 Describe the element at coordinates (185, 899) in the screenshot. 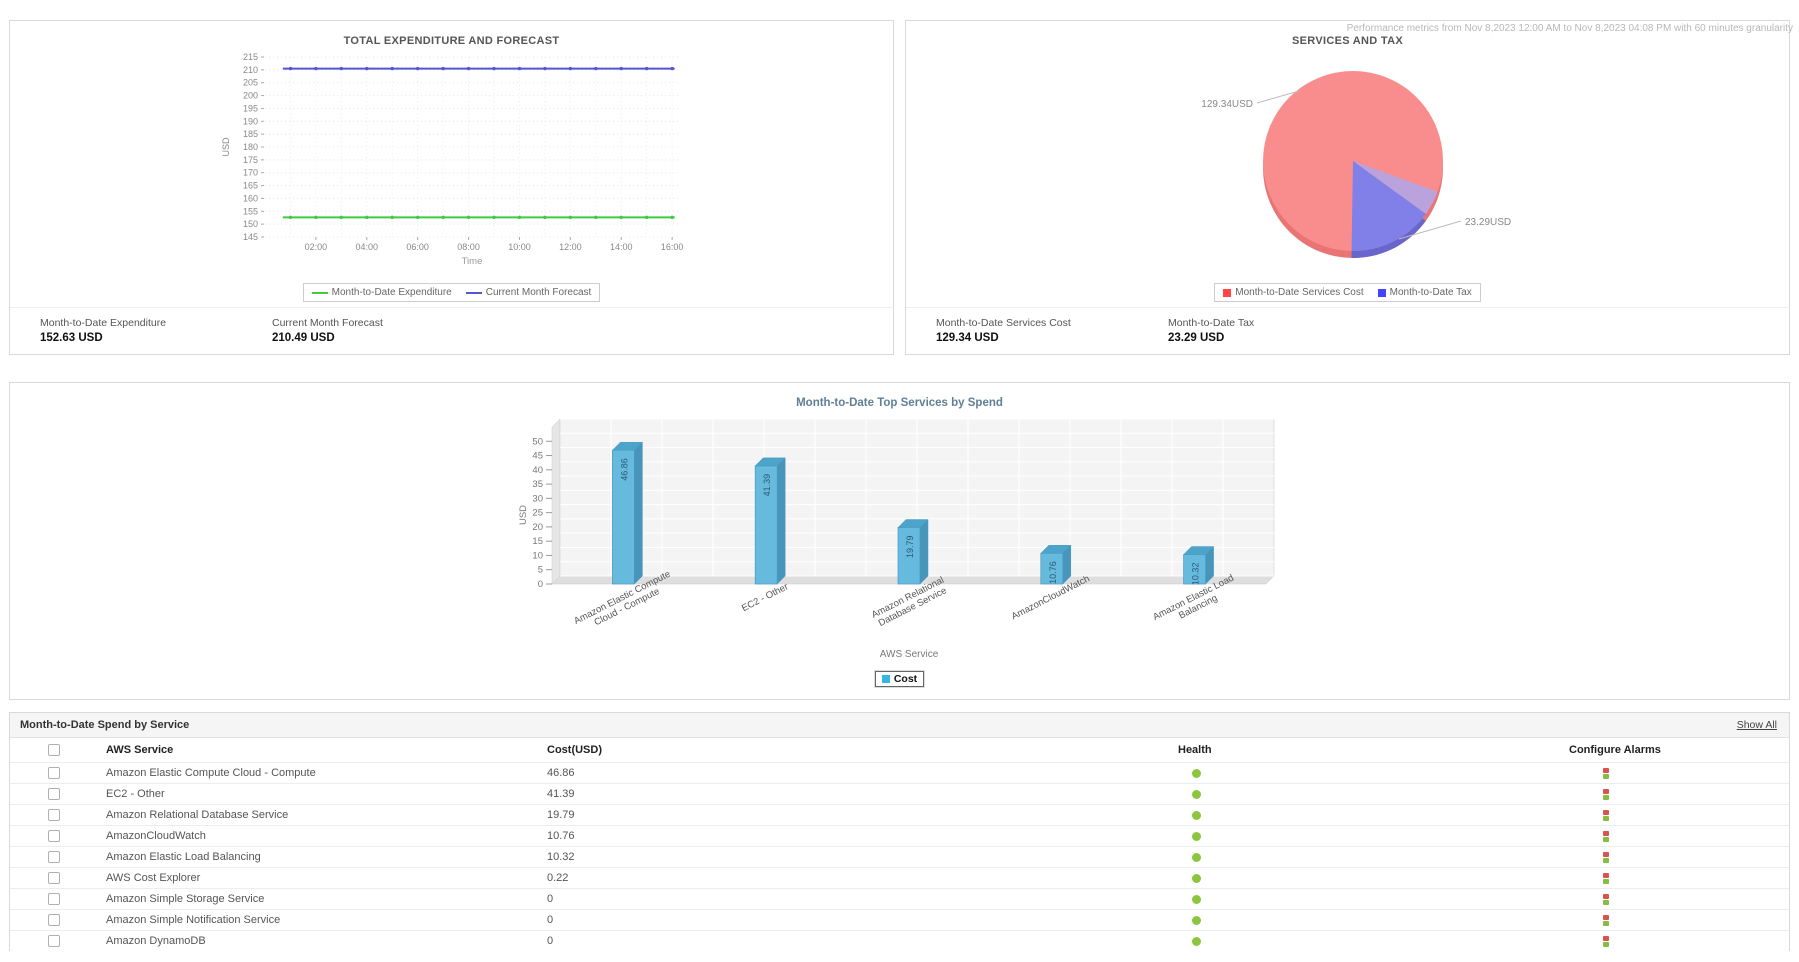

I see `service-name: Amazon Simple Storage Service` at that location.